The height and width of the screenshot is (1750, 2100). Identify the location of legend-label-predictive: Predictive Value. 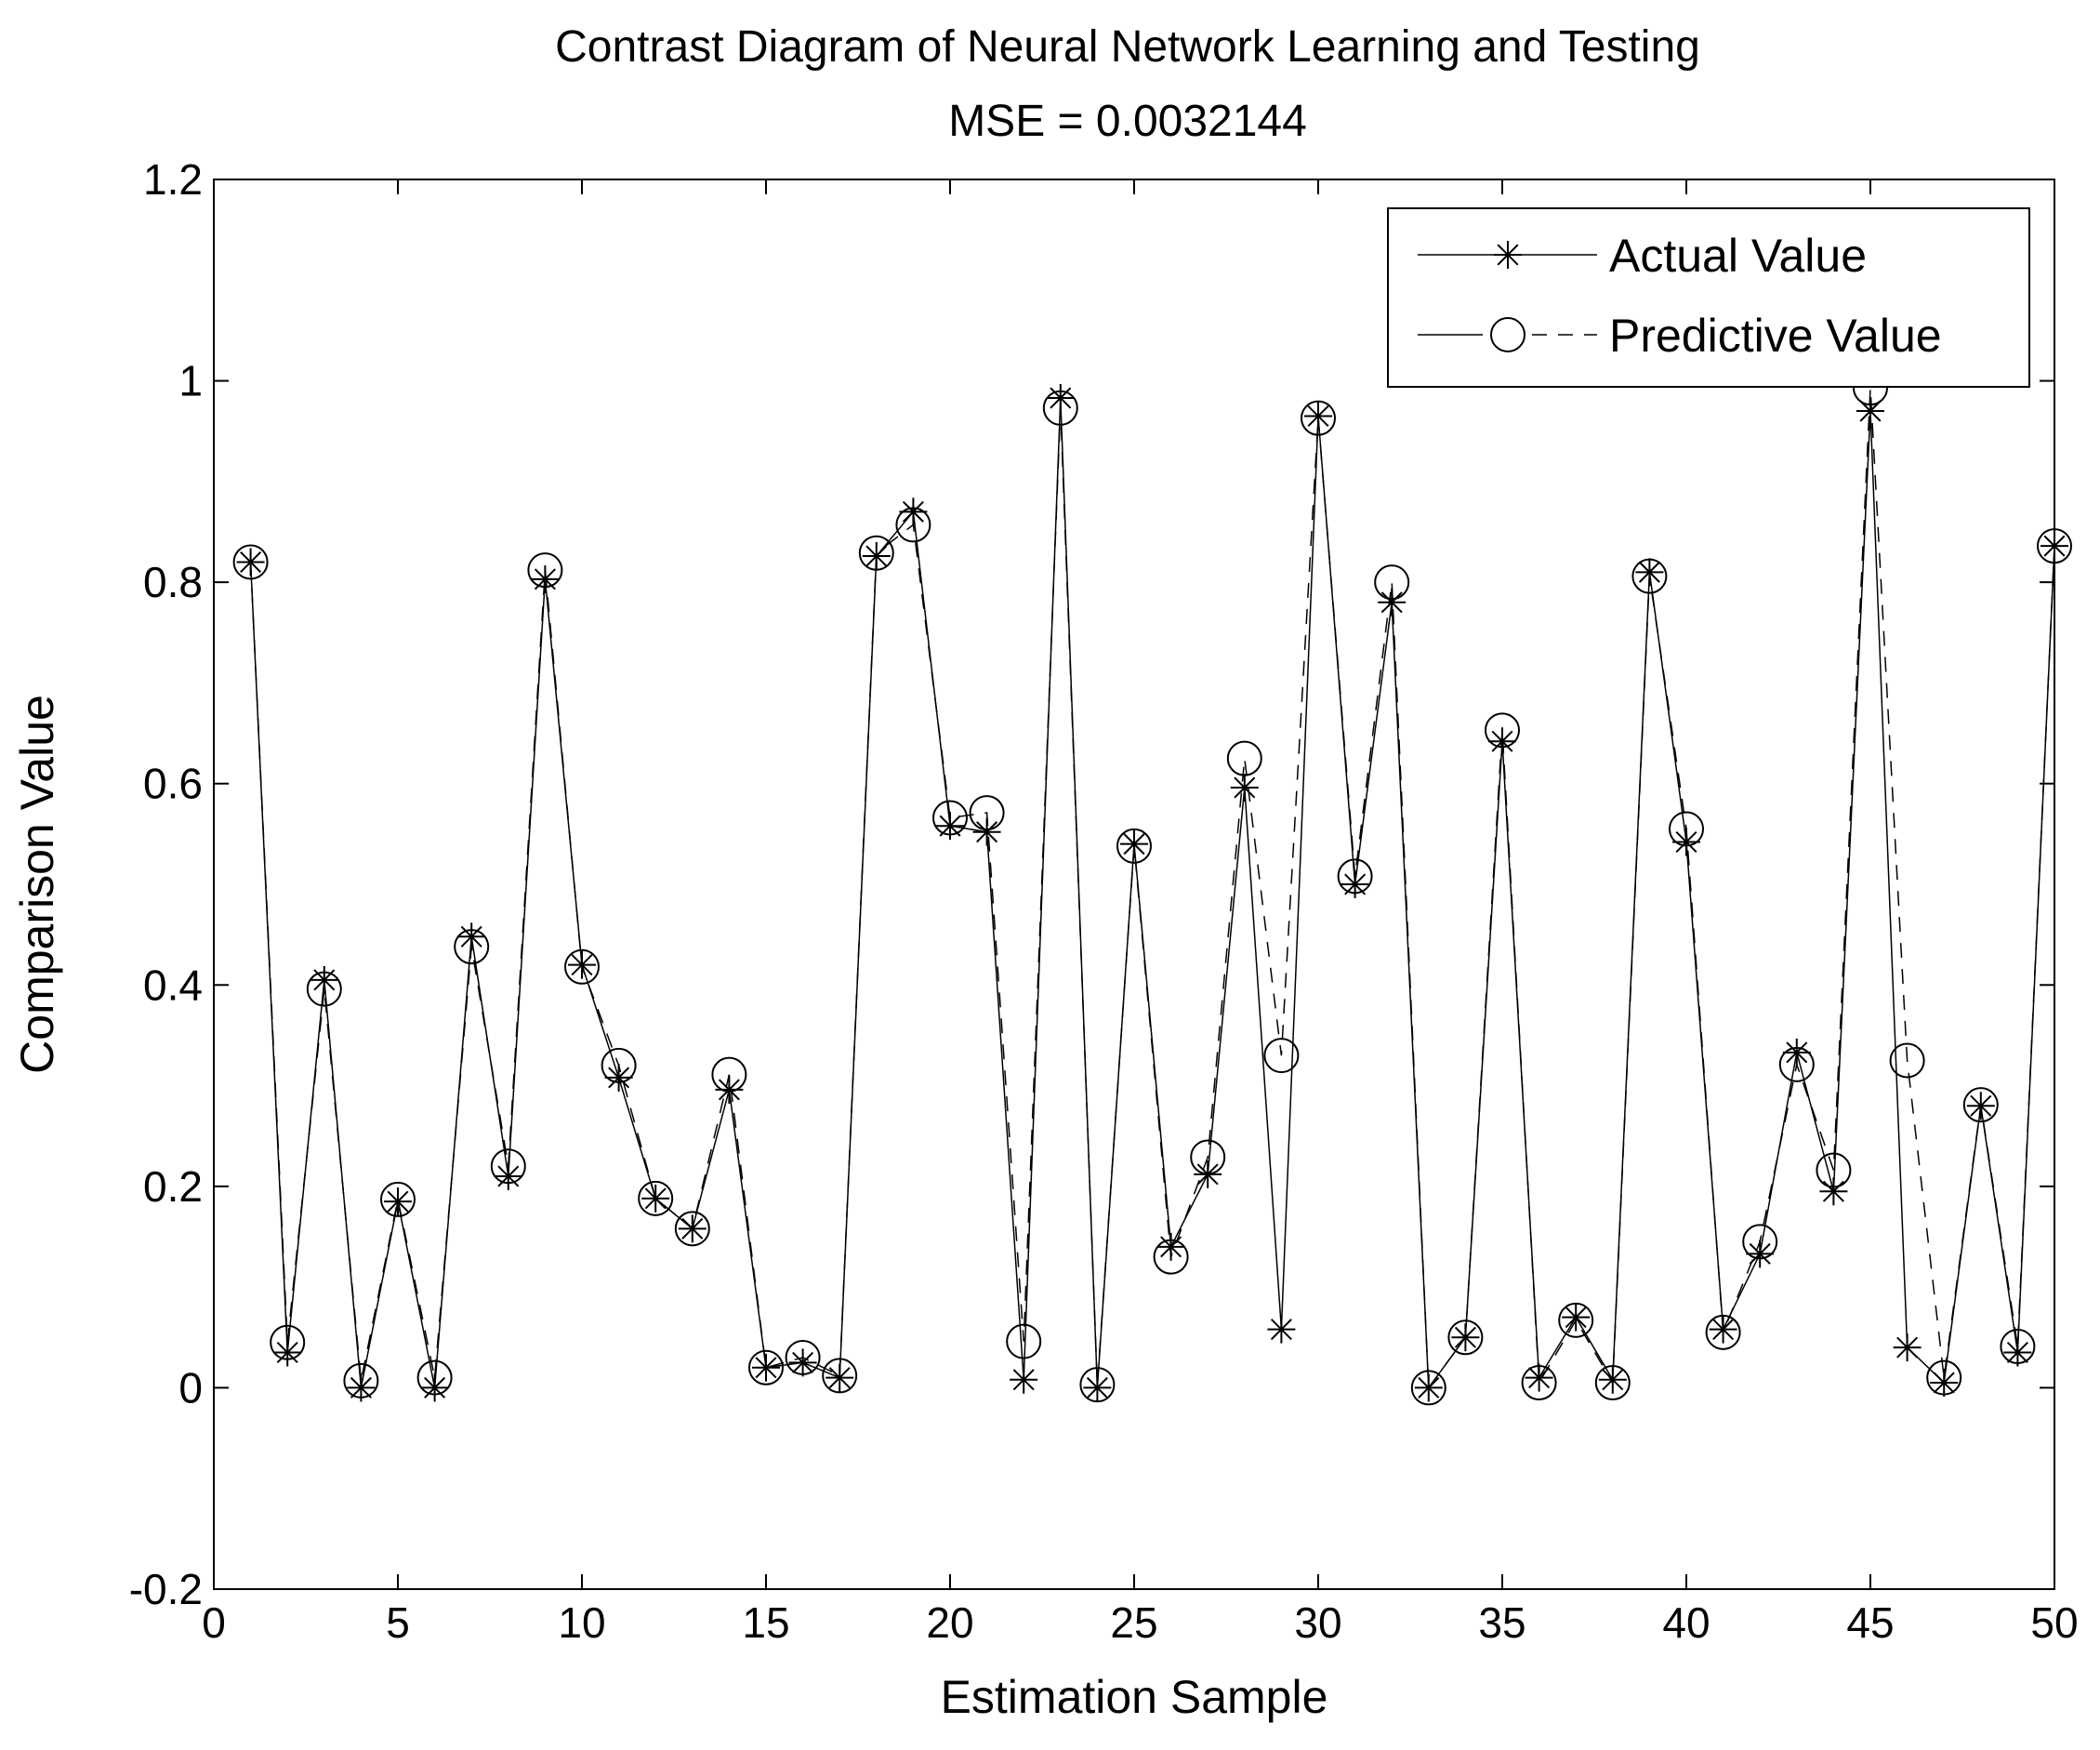
(1775, 336).